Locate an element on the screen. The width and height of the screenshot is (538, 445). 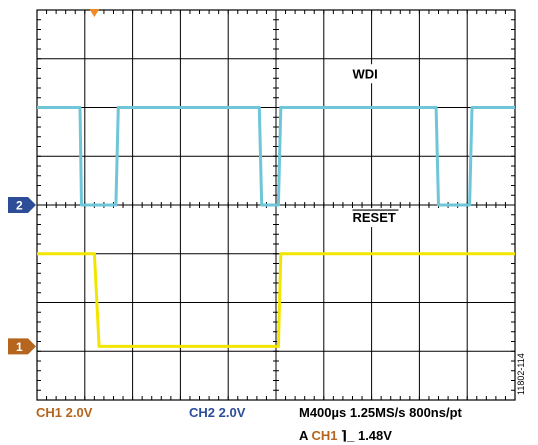
label-wdi: WDI is located at coordinates (366, 74).